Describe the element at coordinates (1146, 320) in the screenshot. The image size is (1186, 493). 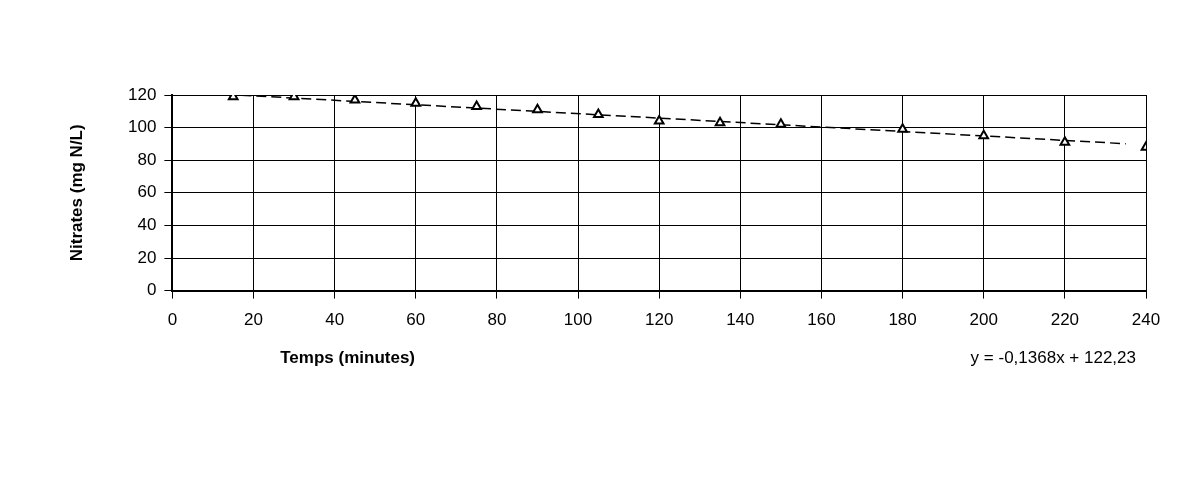
I see `x-tick-label: 240` at that location.